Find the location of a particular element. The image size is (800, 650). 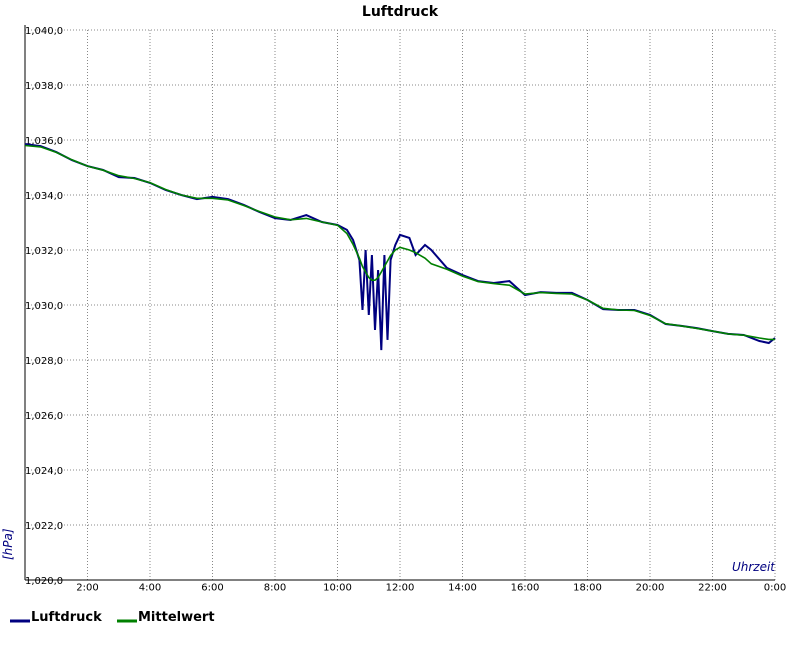

y-tick-label: 1,036,0 is located at coordinates (44, 141).